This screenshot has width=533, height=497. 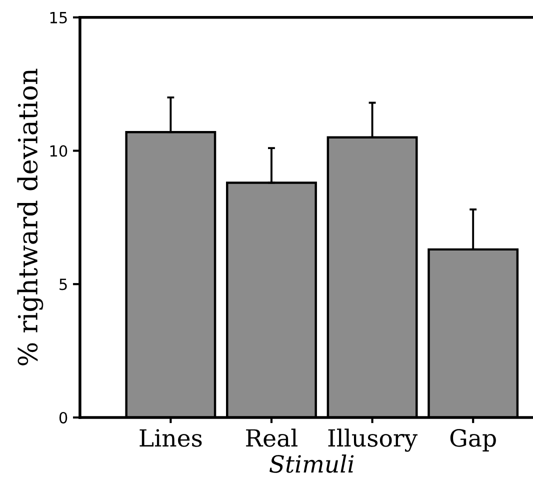 What do you see at coordinates (63, 418) in the screenshot?
I see `y-tick-label: 0` at bounding box center [63, 418].